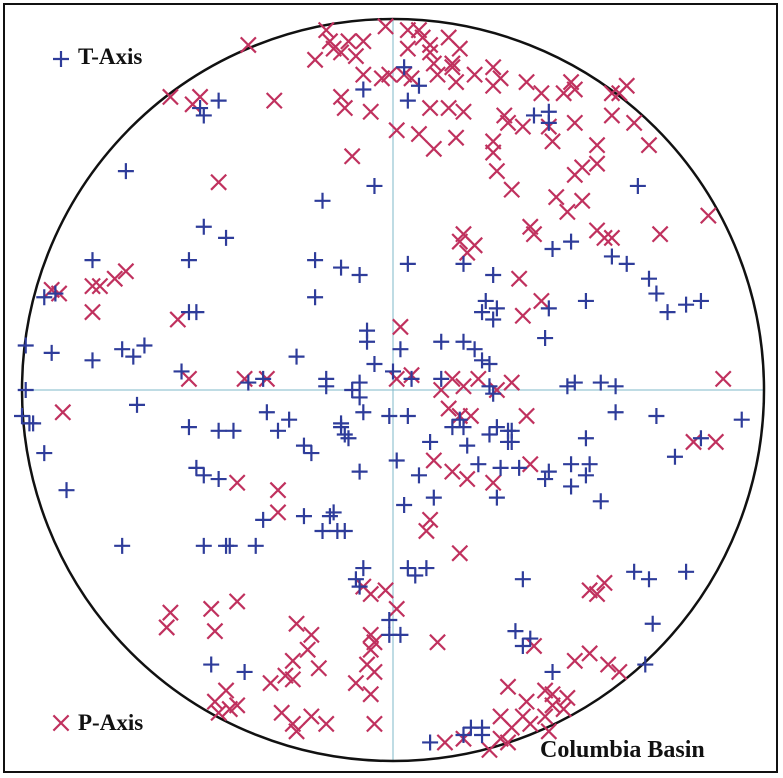 This screenshot has width=783, height=778. What do you see at coordinates (110, 56) in the screenshot?
I see `legend-t-axis-label: T-Axis` at bounding box center [110, 56].